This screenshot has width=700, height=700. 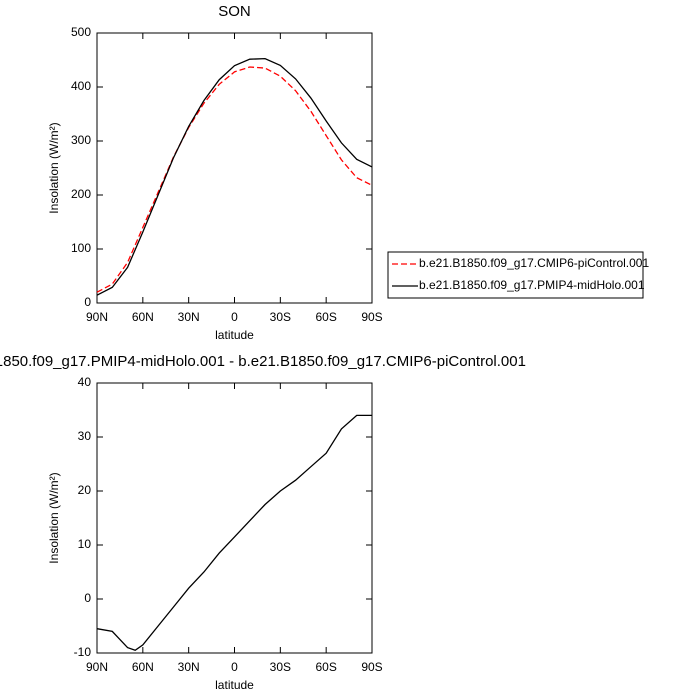 What do you see at coordinates (534, 263) in the screenshot?
I see `legend-label: b.e21.B1850.f09_g17.CMIP6-piControl.001` at bounding box center [534, 263].